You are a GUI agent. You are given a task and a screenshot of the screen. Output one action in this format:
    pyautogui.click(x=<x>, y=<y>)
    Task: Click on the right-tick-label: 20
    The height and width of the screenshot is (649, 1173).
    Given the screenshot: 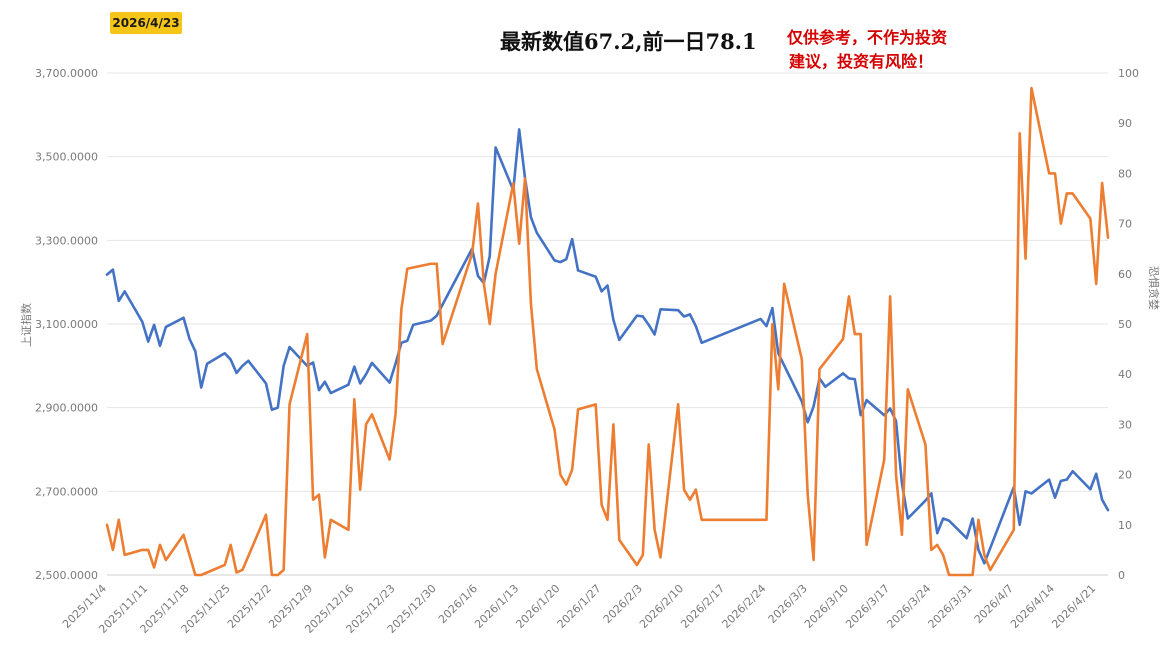 What is the action you would take?
    pyautogui.click(x=1125, y=475)
    